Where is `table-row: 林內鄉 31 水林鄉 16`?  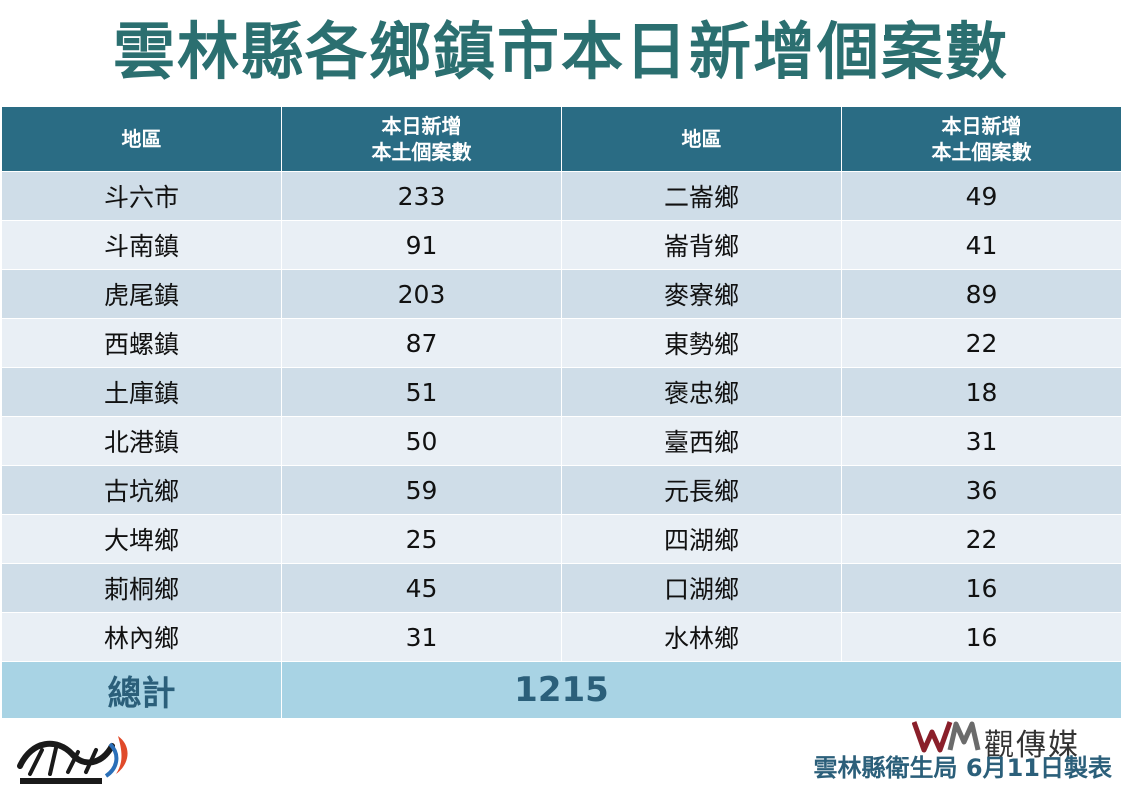 table-row: 林內鄉 31 水林鄉 16 is located at coordinates (561, 637).